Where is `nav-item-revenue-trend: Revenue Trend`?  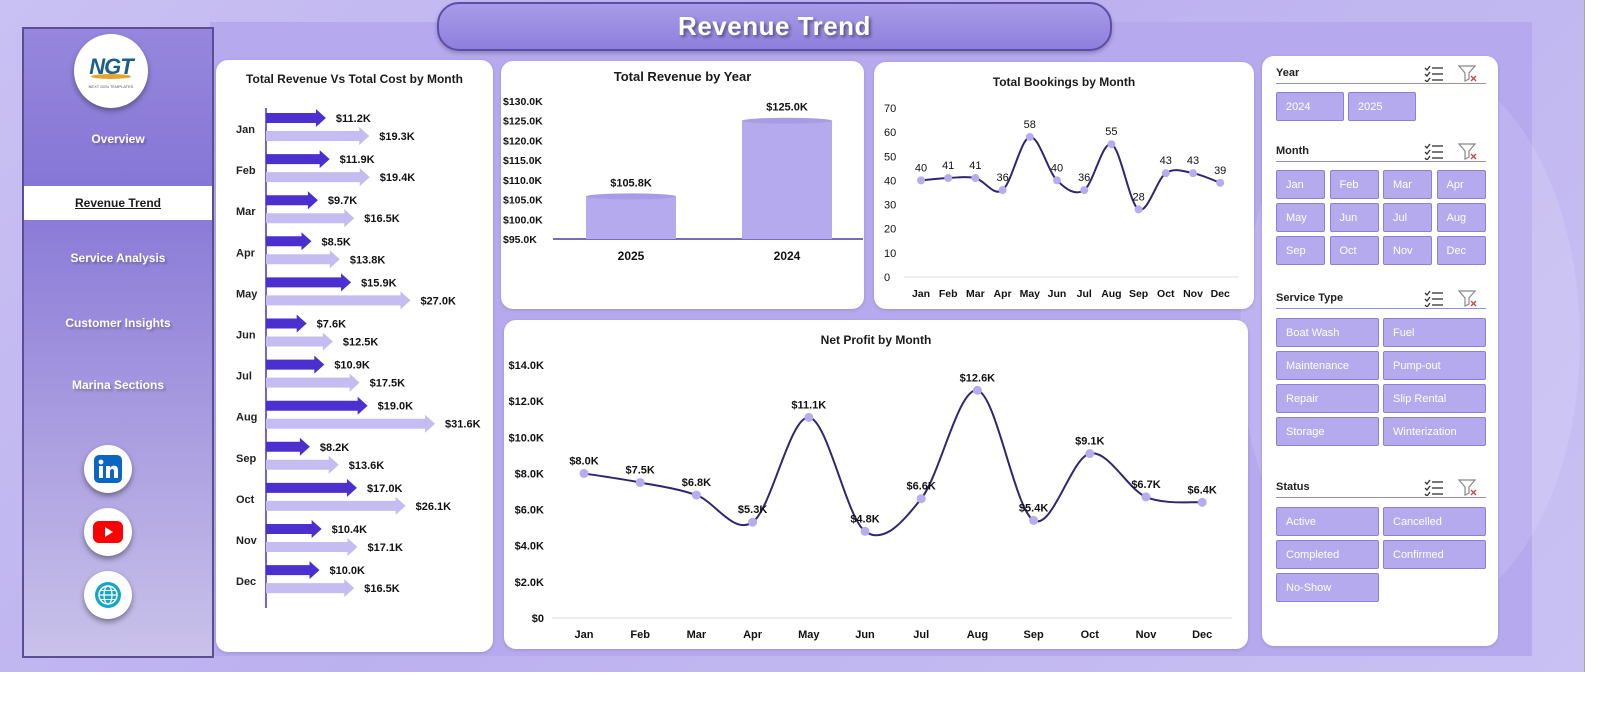 nav-item-revenue-trend: Revenue Trend is located at coordinates (118, 203).